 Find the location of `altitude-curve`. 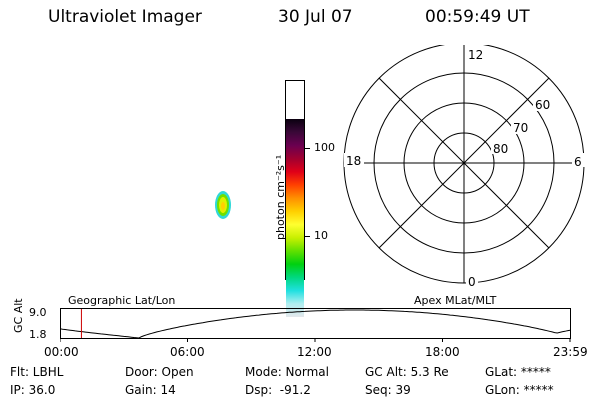

altitude-curve is located at coordinates (315, 324).